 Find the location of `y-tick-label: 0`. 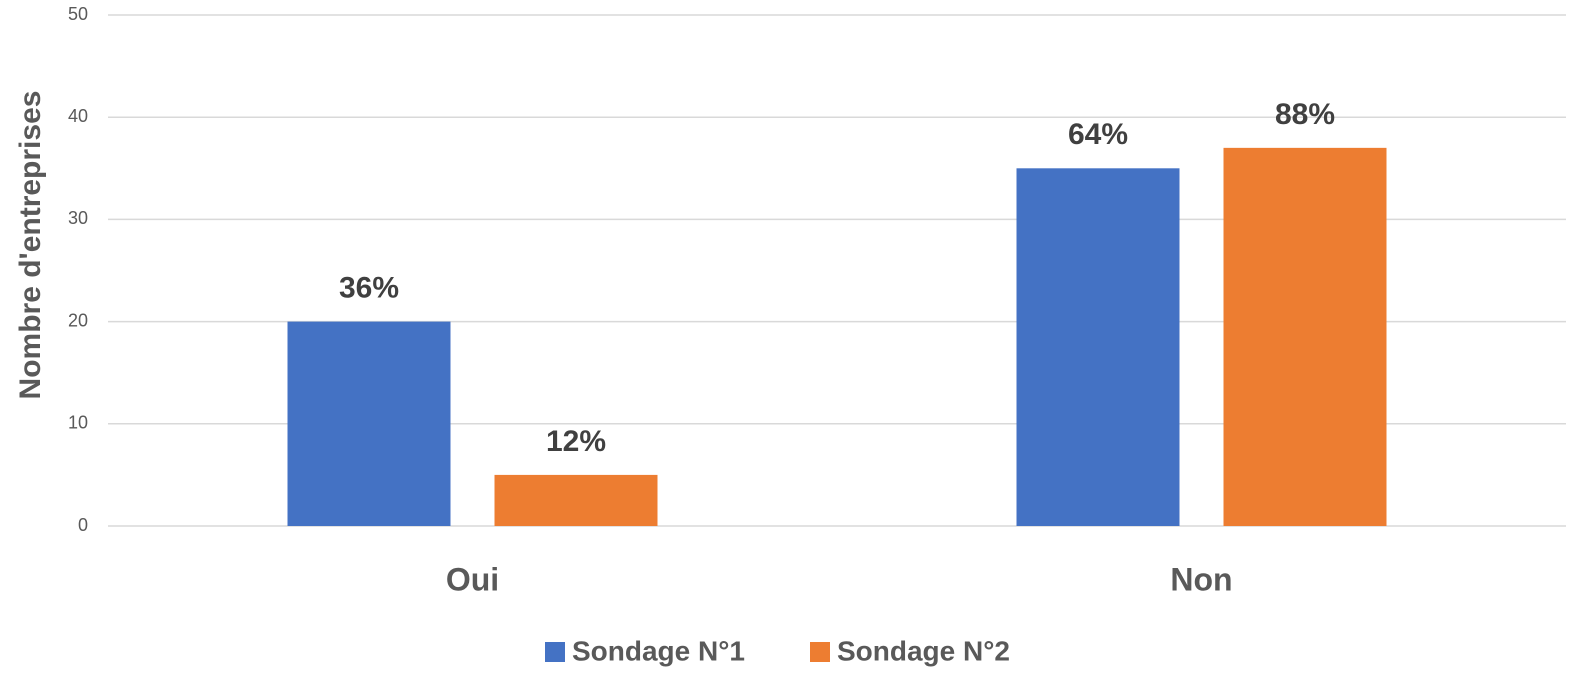

y-tick-label: 0 is located at coordinates (83, 525).